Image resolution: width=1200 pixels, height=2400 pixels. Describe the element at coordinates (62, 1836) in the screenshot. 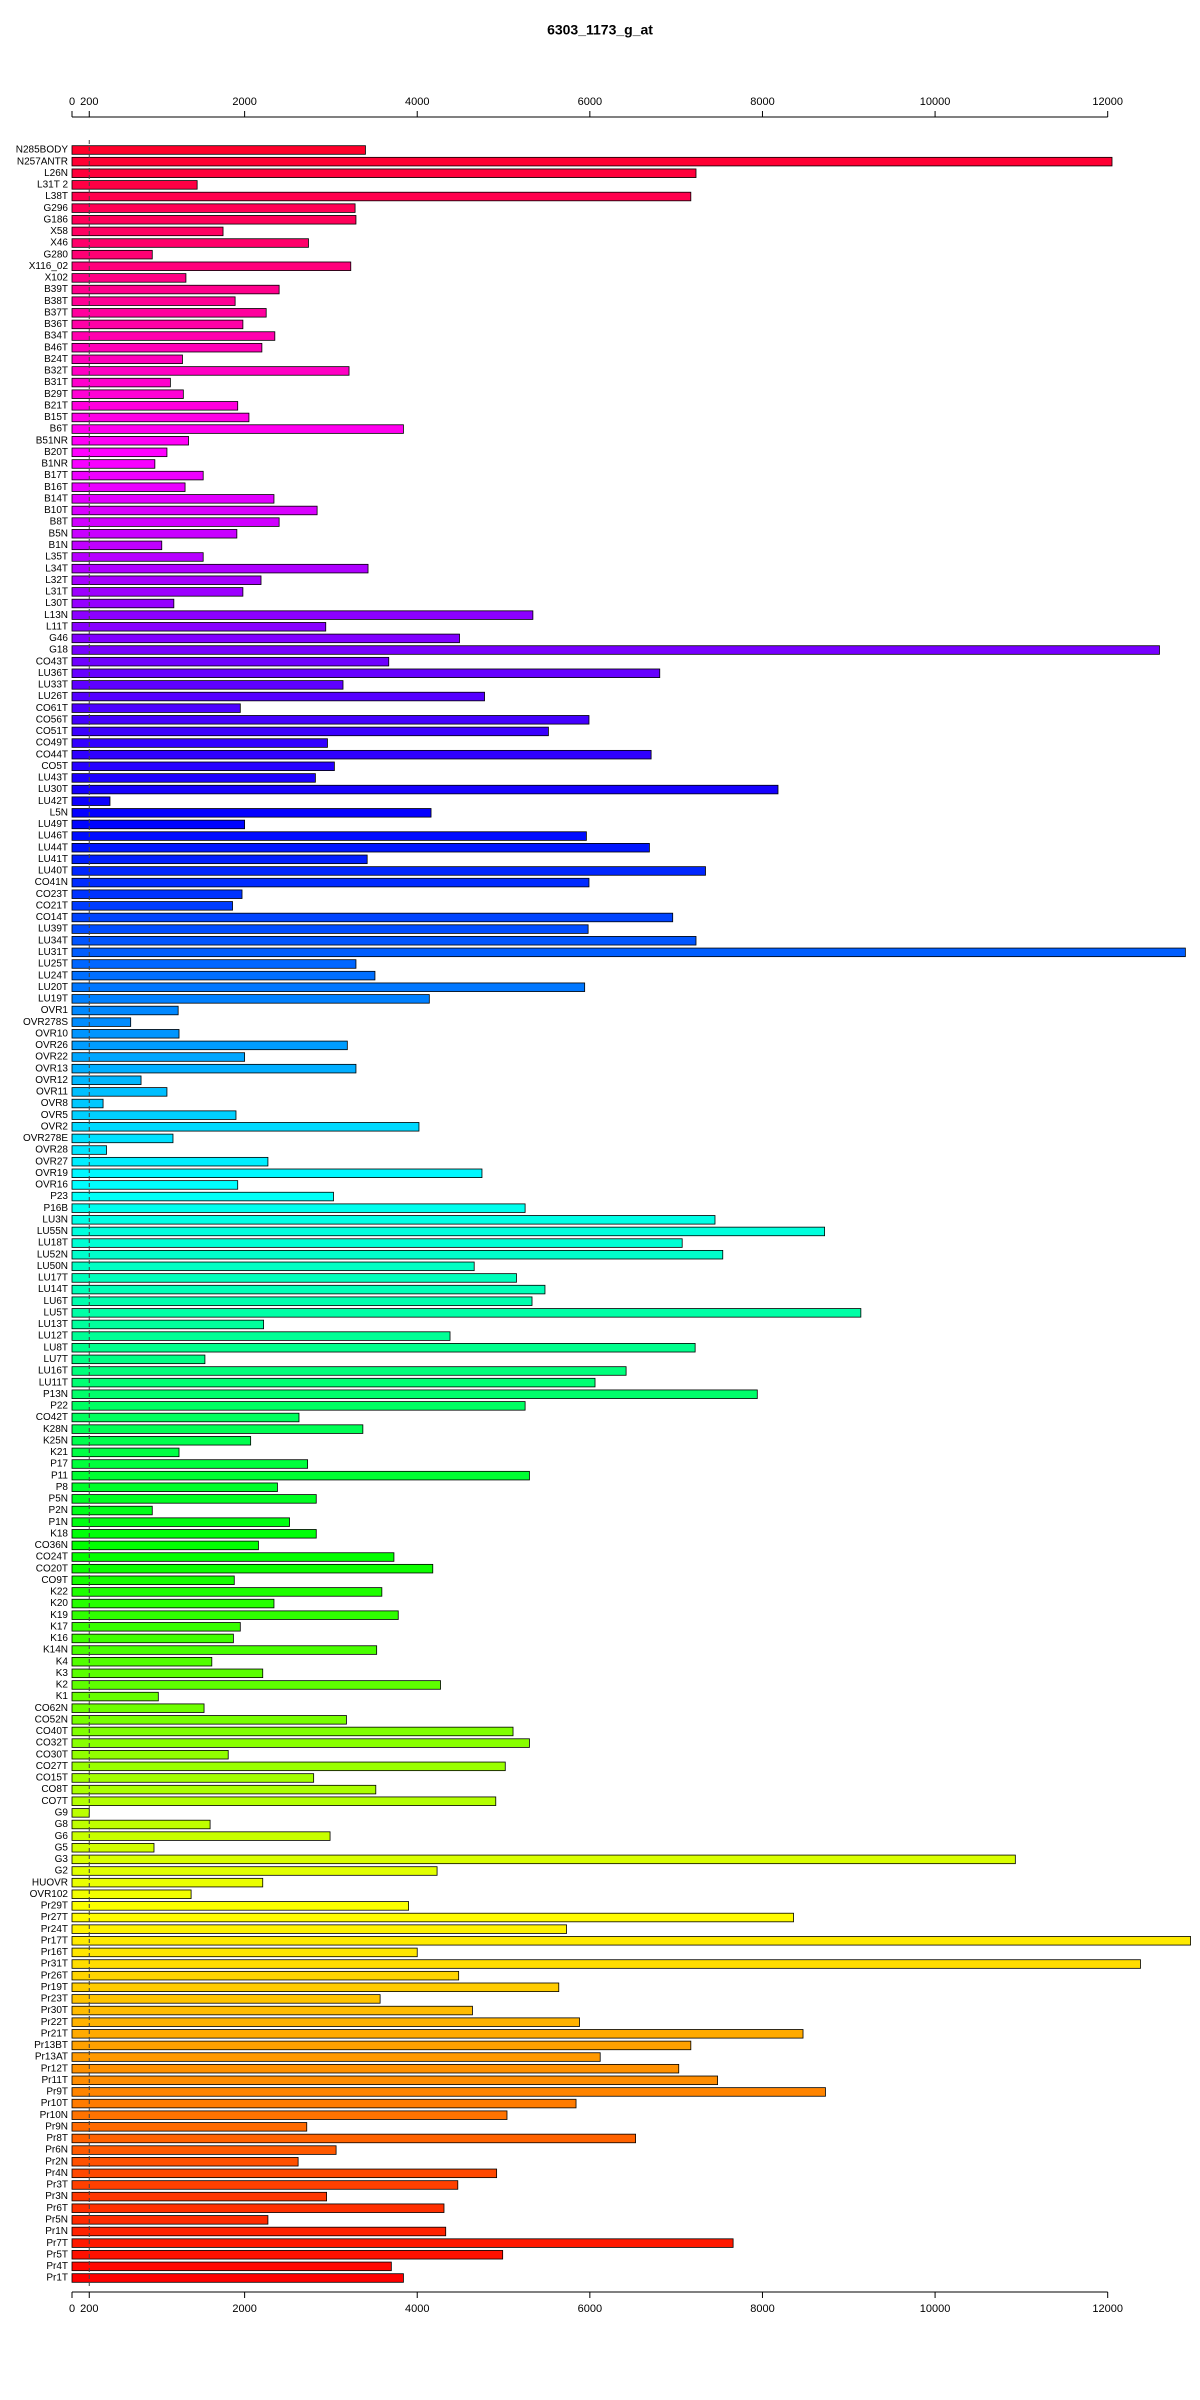

I see `category-label: G6` at that location.